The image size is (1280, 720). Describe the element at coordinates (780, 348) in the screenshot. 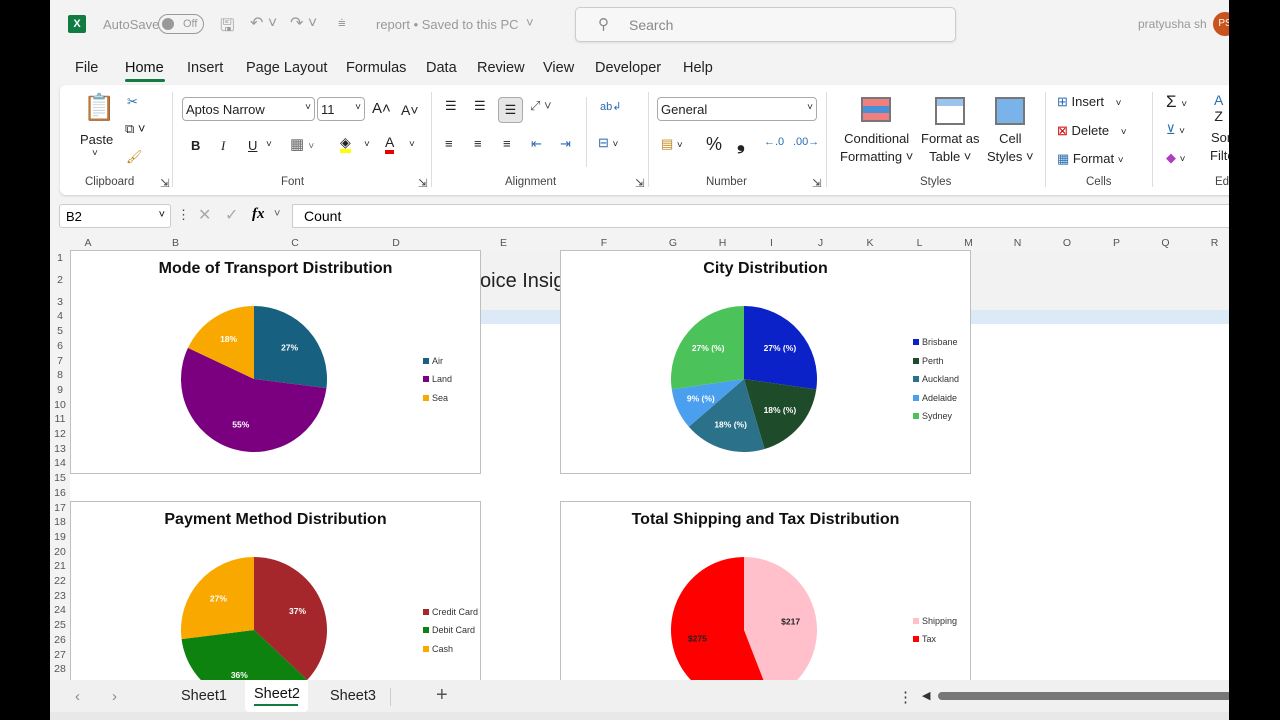

I see `pie-slice-brisbane` at that location.